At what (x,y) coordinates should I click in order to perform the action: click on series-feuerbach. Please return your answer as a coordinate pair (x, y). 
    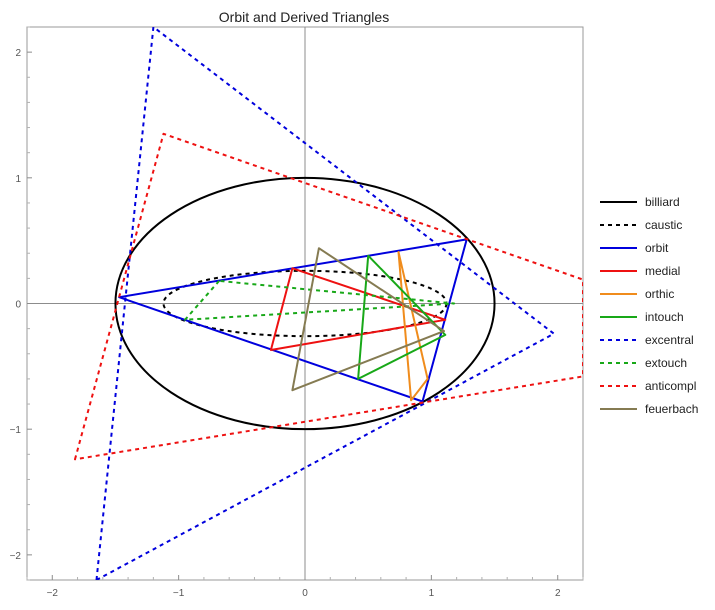
    Looking at the image, I should click on (368, 319).